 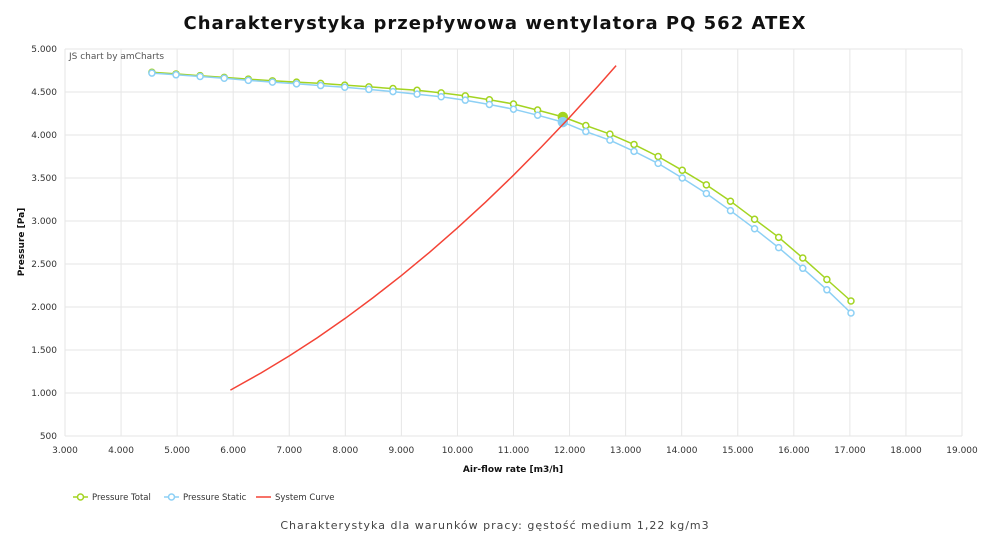 What do you see at coordinates (44, 50) in the screenshot?
I see `y-tick-label: 5.000` at bounding box center [44, 50].